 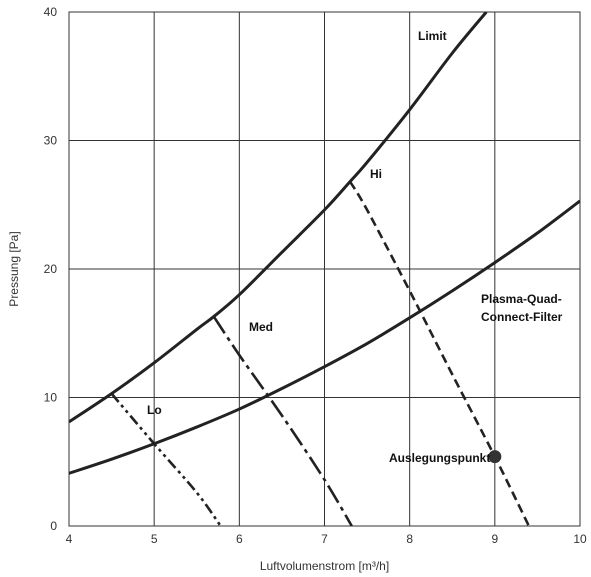 I want to click on design-point-label: Auslegungspunkt, so click(x=439, y=458).